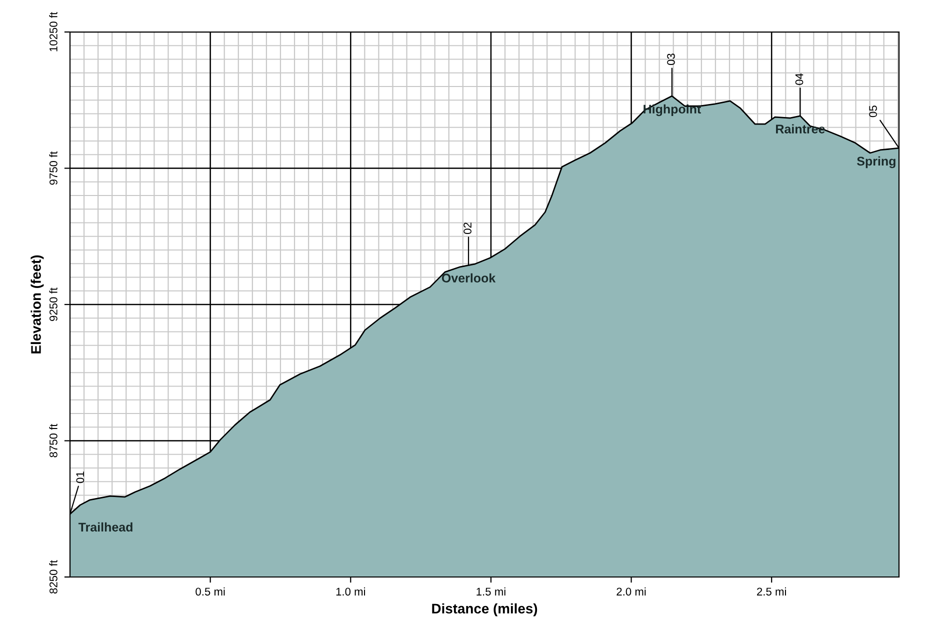  What do you see at coordinates (631, 591) in the screenshot?
I see `x-tick-label: 2.0 mi` at bounding box center [631, 591].